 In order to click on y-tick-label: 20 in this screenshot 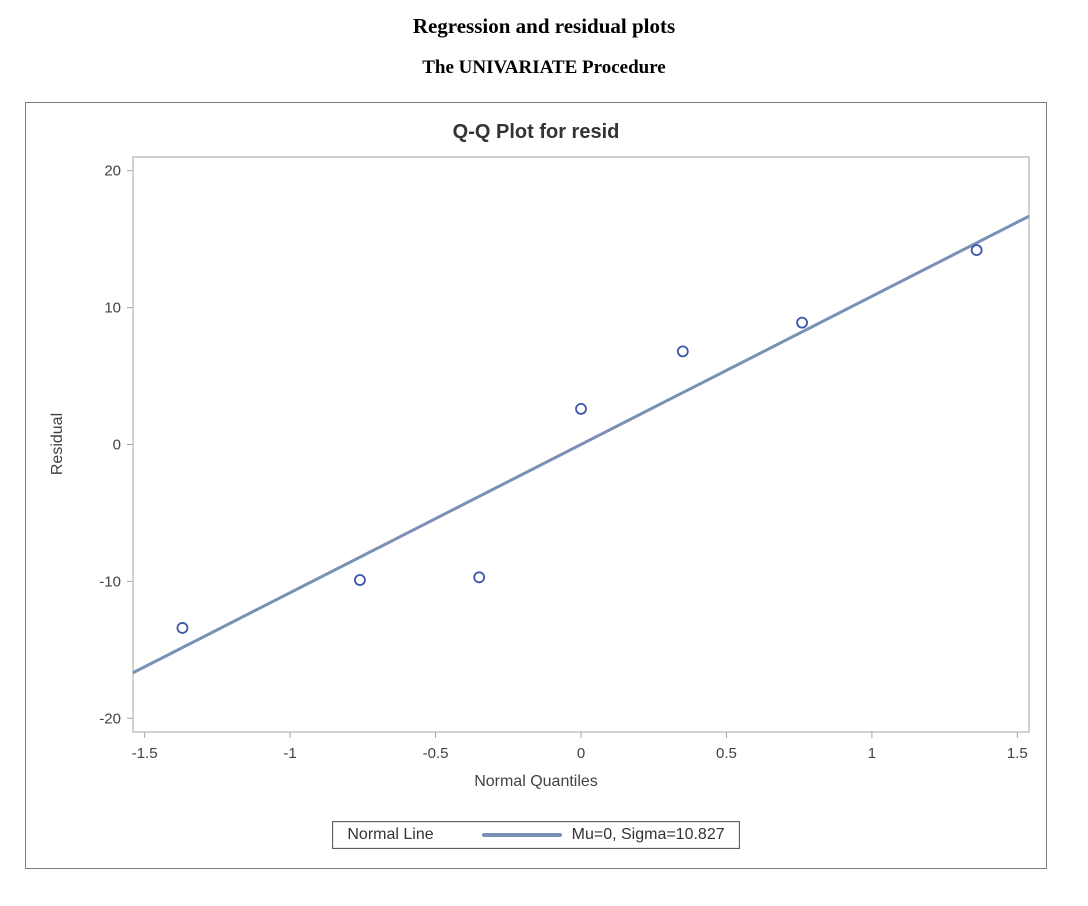, I will do `click(112, 171)`.